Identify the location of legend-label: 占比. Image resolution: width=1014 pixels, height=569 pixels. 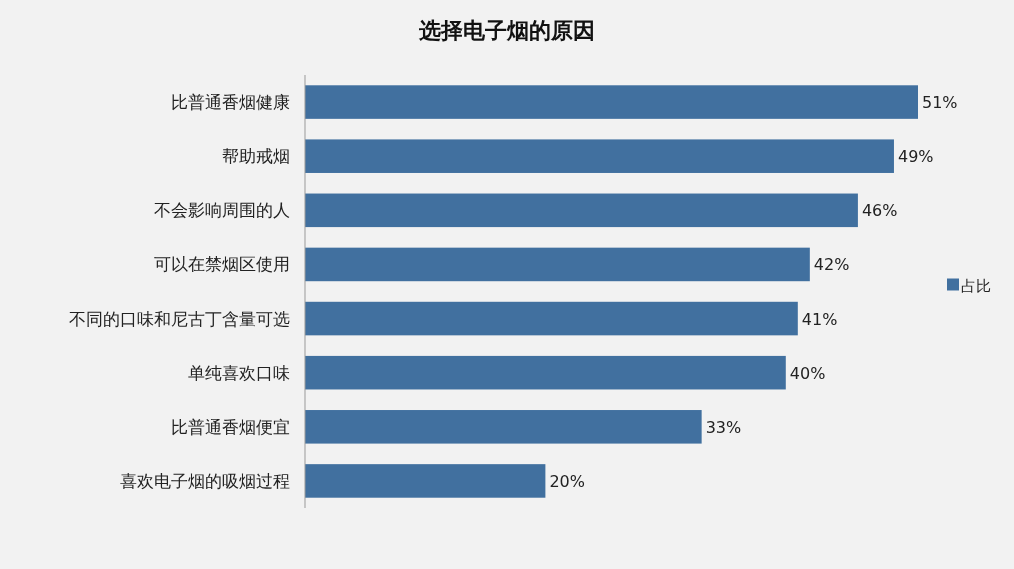
(976, 285).